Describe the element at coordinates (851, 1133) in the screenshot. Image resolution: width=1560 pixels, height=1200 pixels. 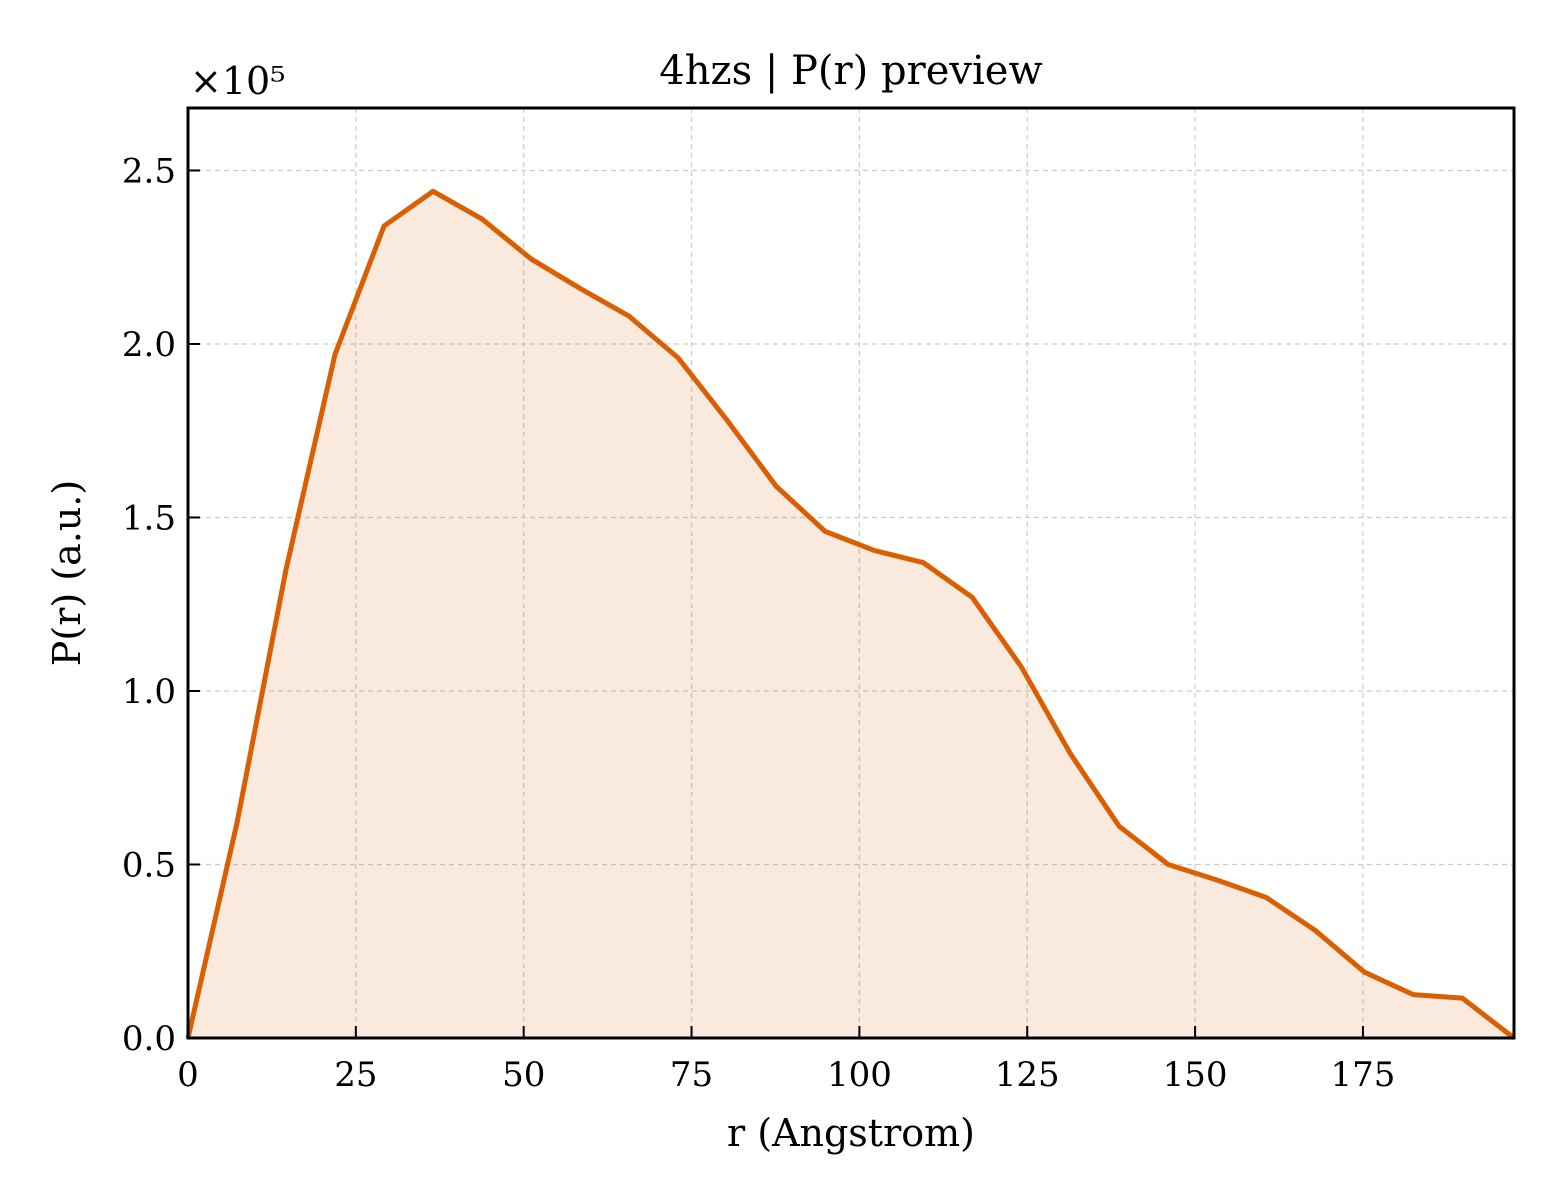
I see `x-axis-label: r (Angstrom)` at that location.